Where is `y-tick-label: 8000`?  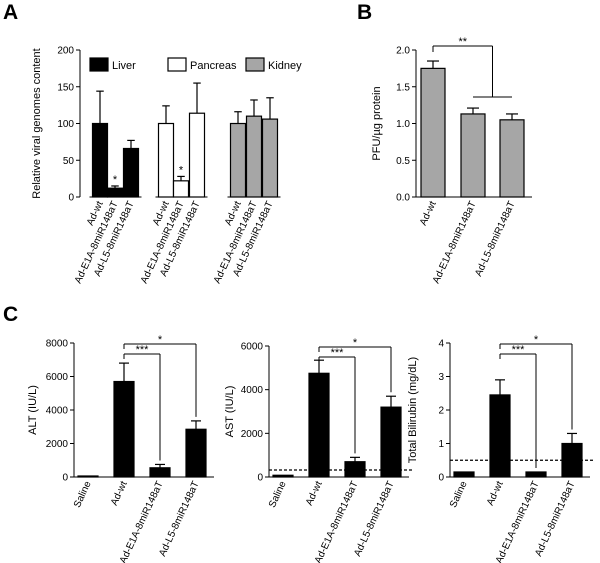 y-tick-label: 8000 is located at coordinates (57, 344).